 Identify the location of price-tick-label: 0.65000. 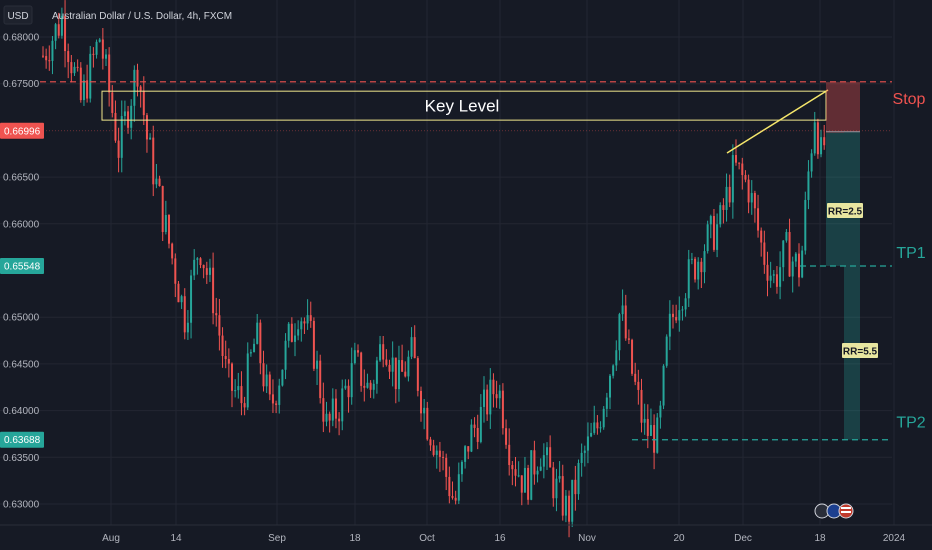
(21, 318).